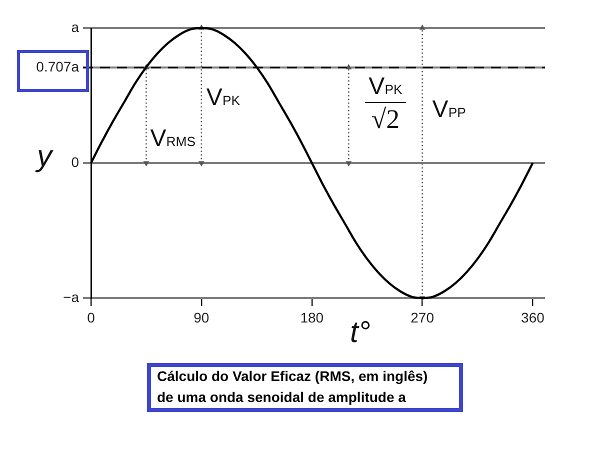  Describe the element at coordinates (91, 317) in the screenshot. I see `x-tick-label: 0` at that location.